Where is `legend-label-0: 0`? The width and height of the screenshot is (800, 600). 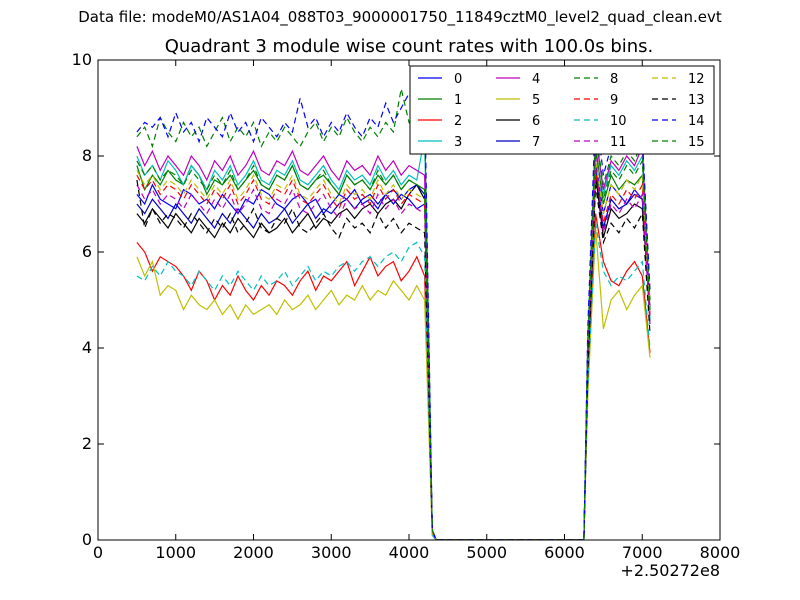 legend-label-0: 0 is located at coordinates (458, 79).